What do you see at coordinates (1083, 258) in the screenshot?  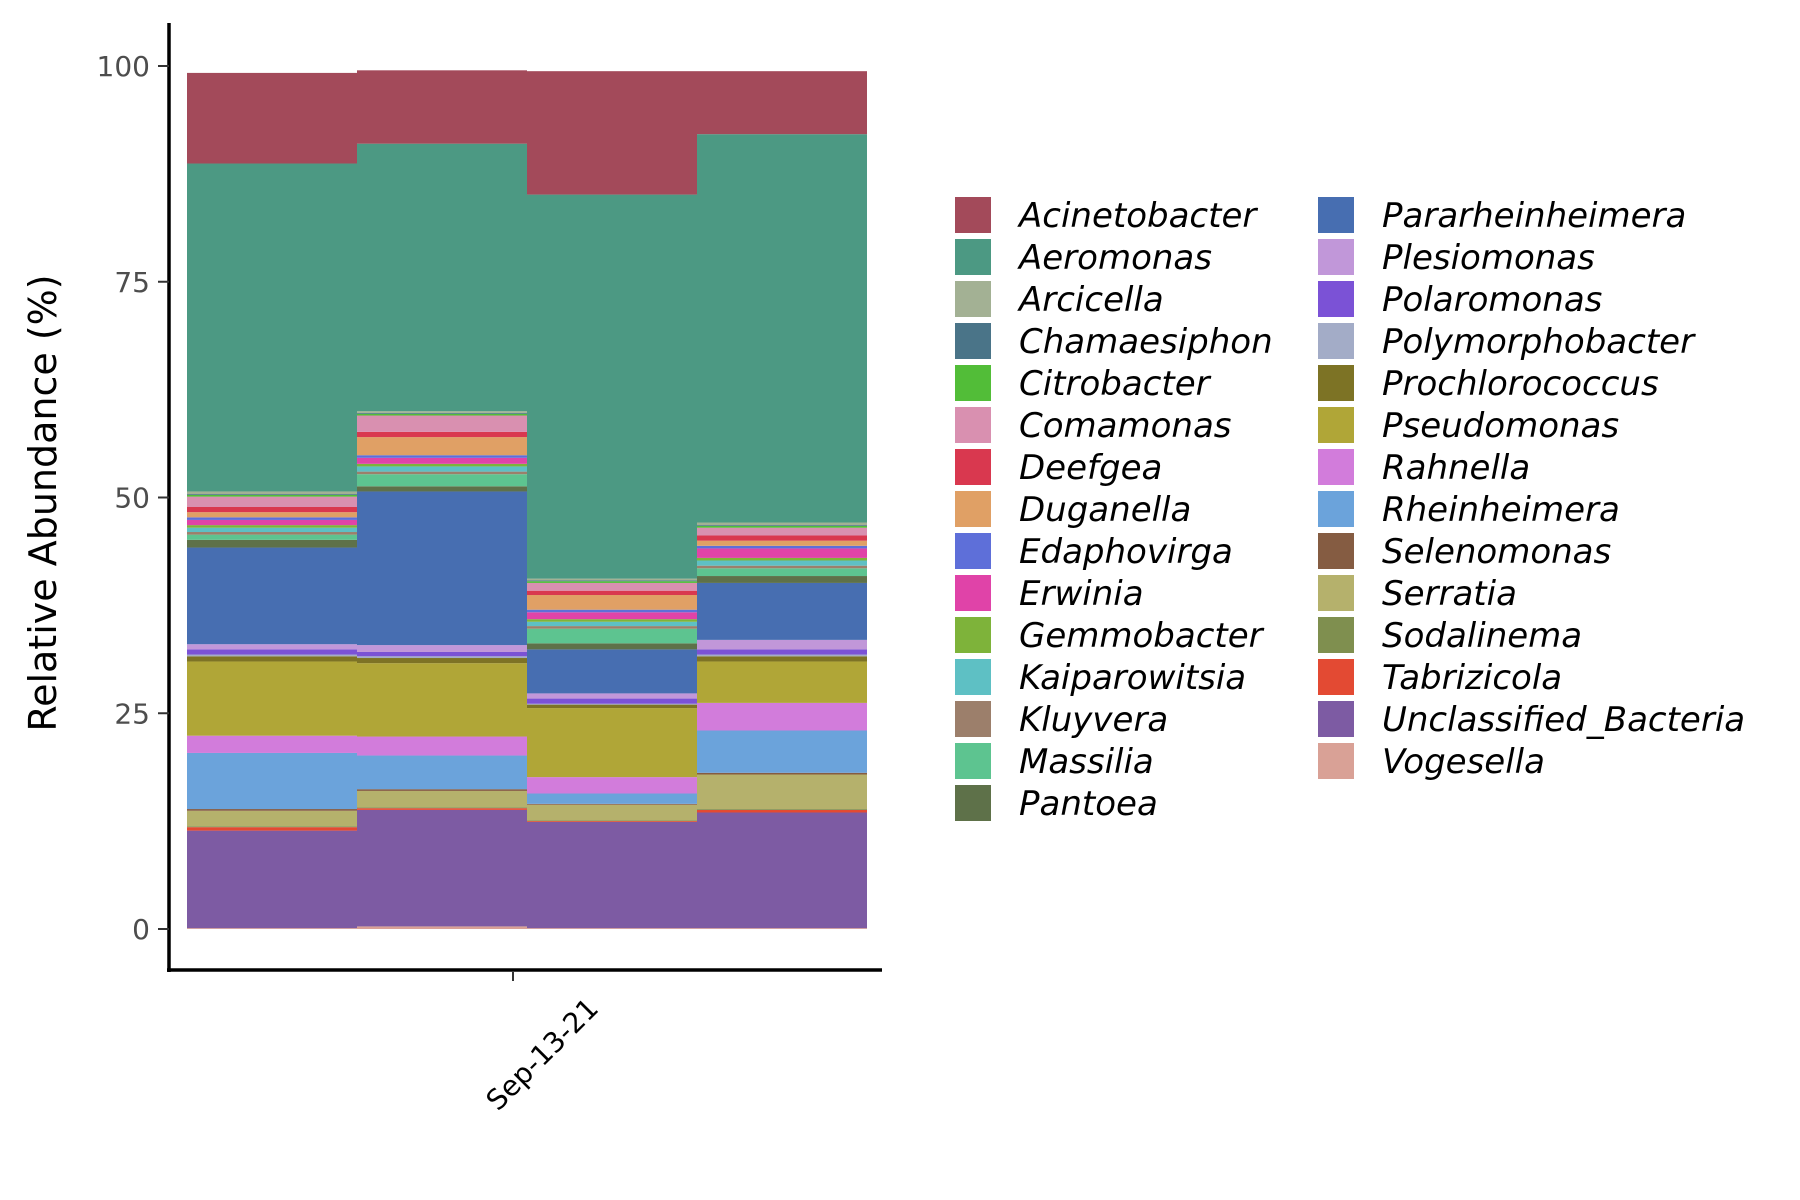 I see `legend-item-aeromonas: Aeromonas` at bounding box center [1083, 258].